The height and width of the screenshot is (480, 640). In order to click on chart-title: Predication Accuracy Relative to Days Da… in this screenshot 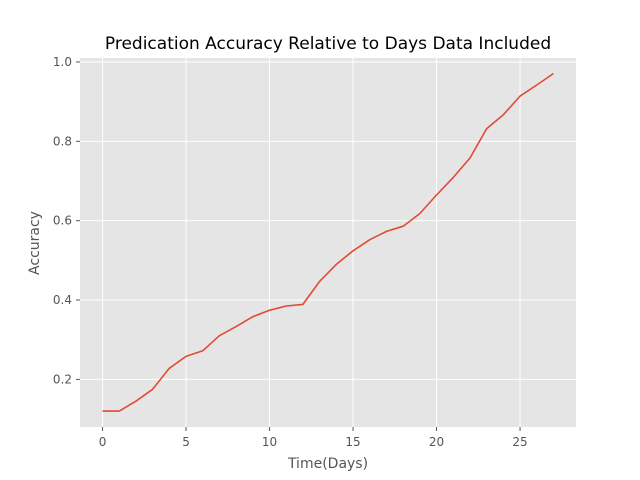, I will do `click(328, 44)`.